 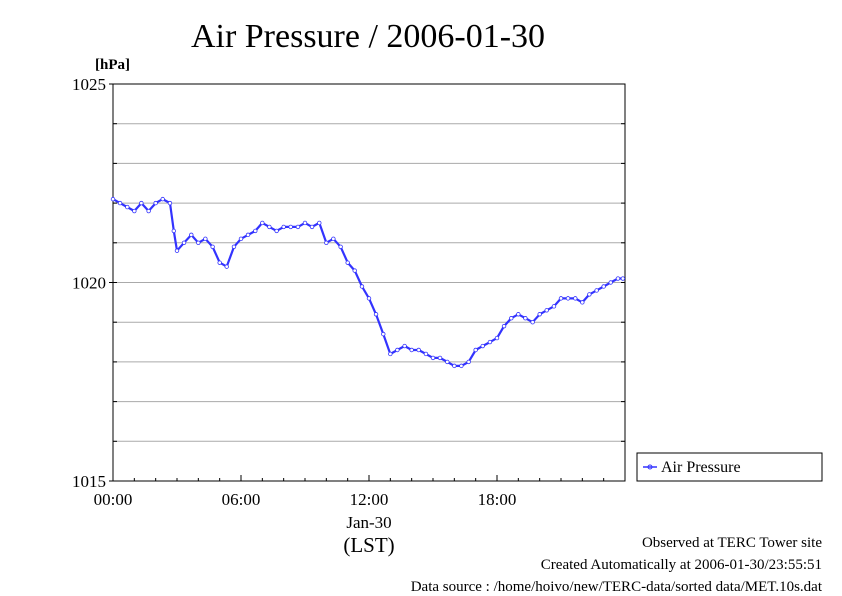 What do you see at coordinates (368, 545) in the screenshot?
I see `x-axis-label: (LST)` at bounding box center [368, 545].